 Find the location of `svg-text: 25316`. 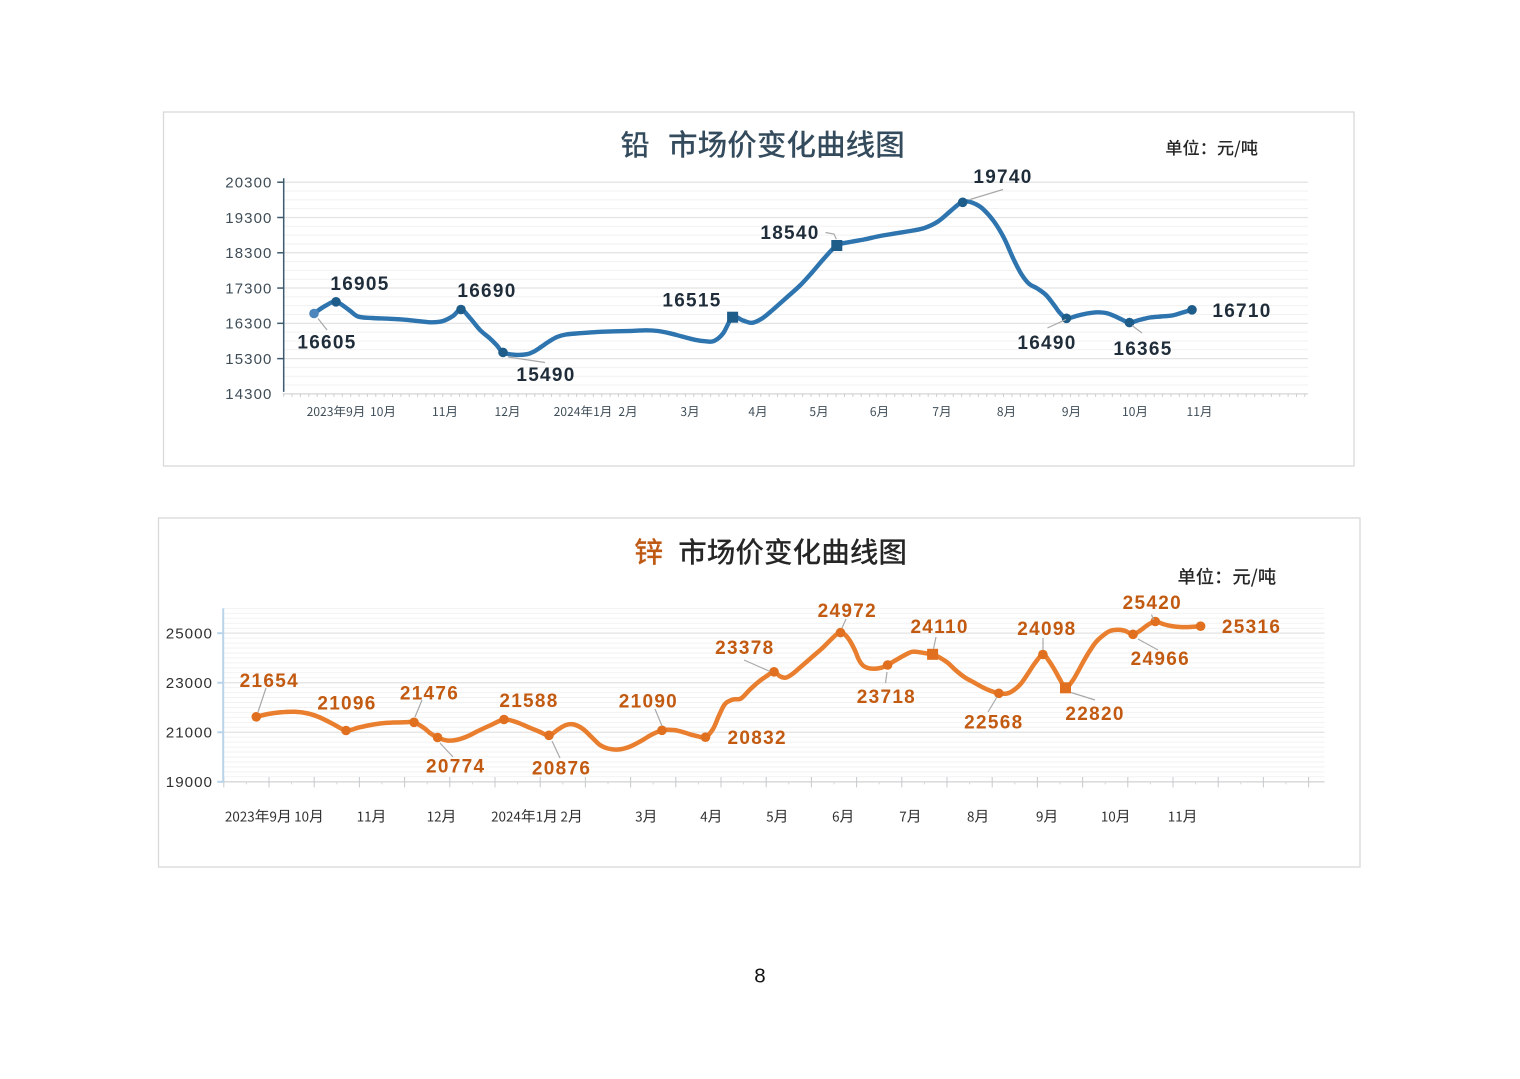

svg-text: 25316 is located at coordinates (1251, 627).